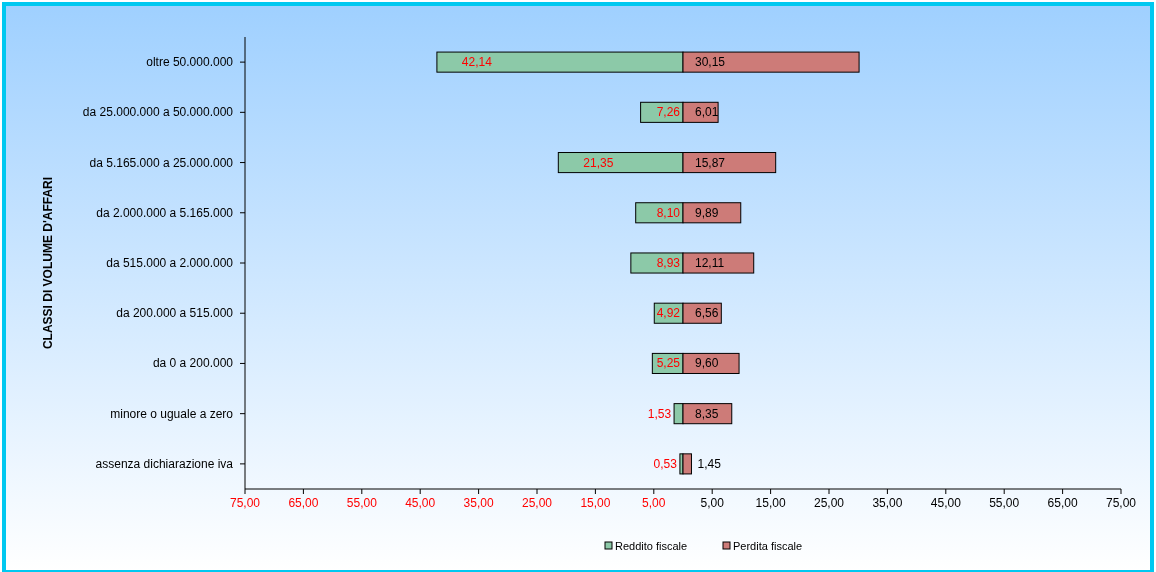 The height and width of the screenshot is (572, 1156). I want to click on data-label: 1,45, so click(709, 463).